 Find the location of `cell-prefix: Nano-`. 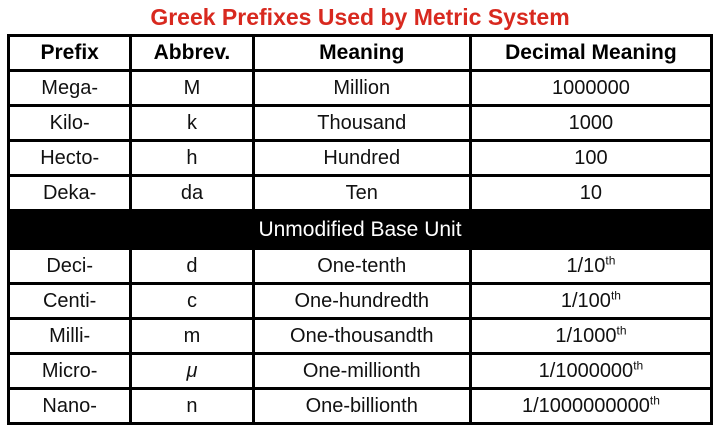

cell-prefix: Nano- is located at coordinates (69, 406).